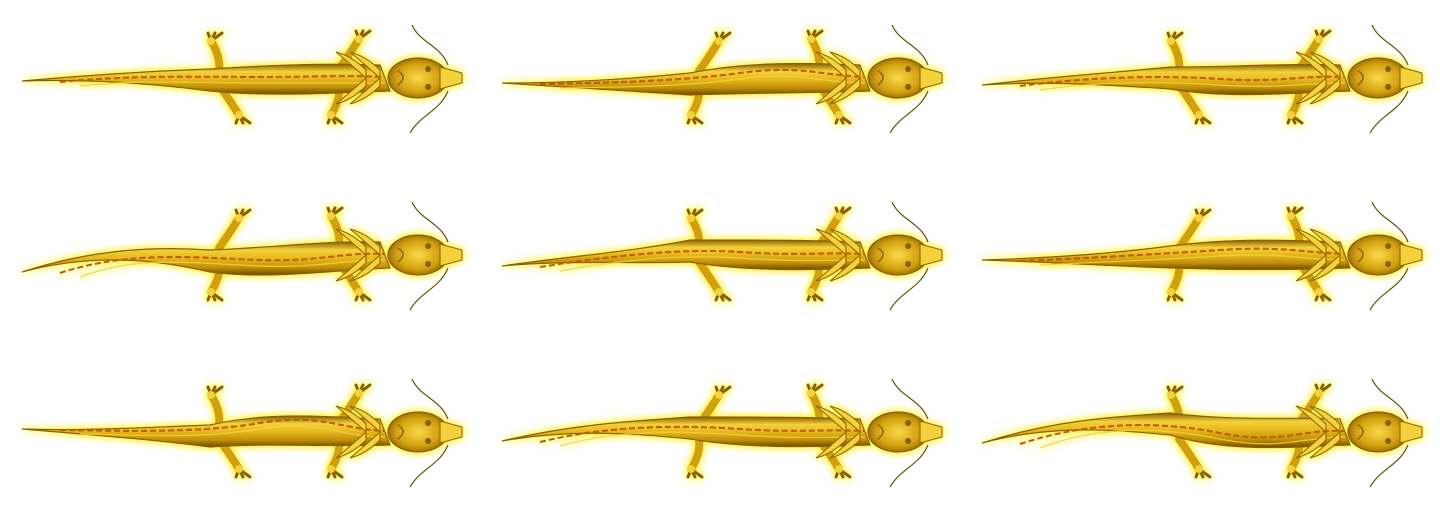  What do you see at coordinates (335, 228) in the screenshot?
I see `rear-left-leg` at bounding box center [335, 228].